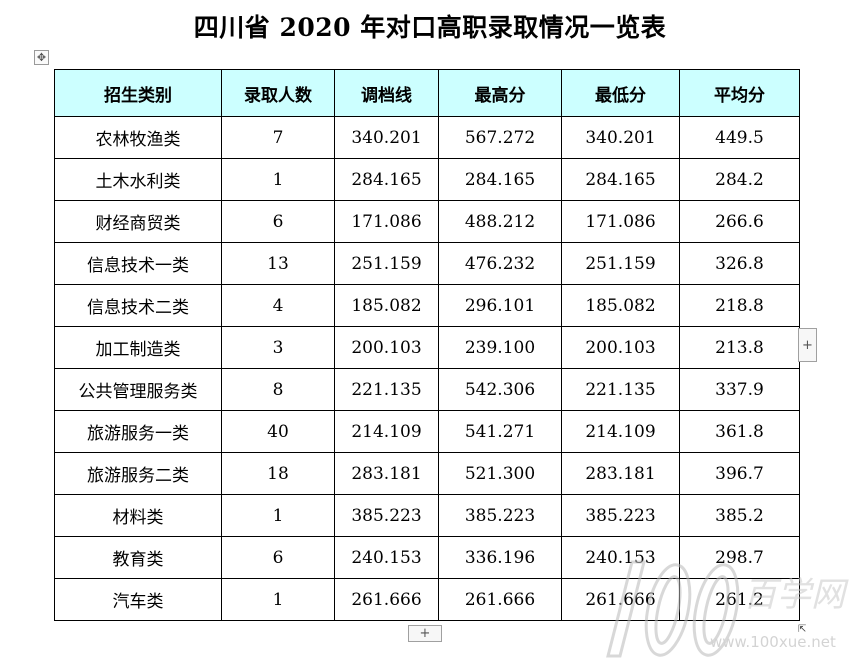 The width and height of the screenshot is (860, 661). What do you see at coordinates (739, 93) in the screenshot?
I see `header-average-score: 平均分` at bounding box center [739, 93].